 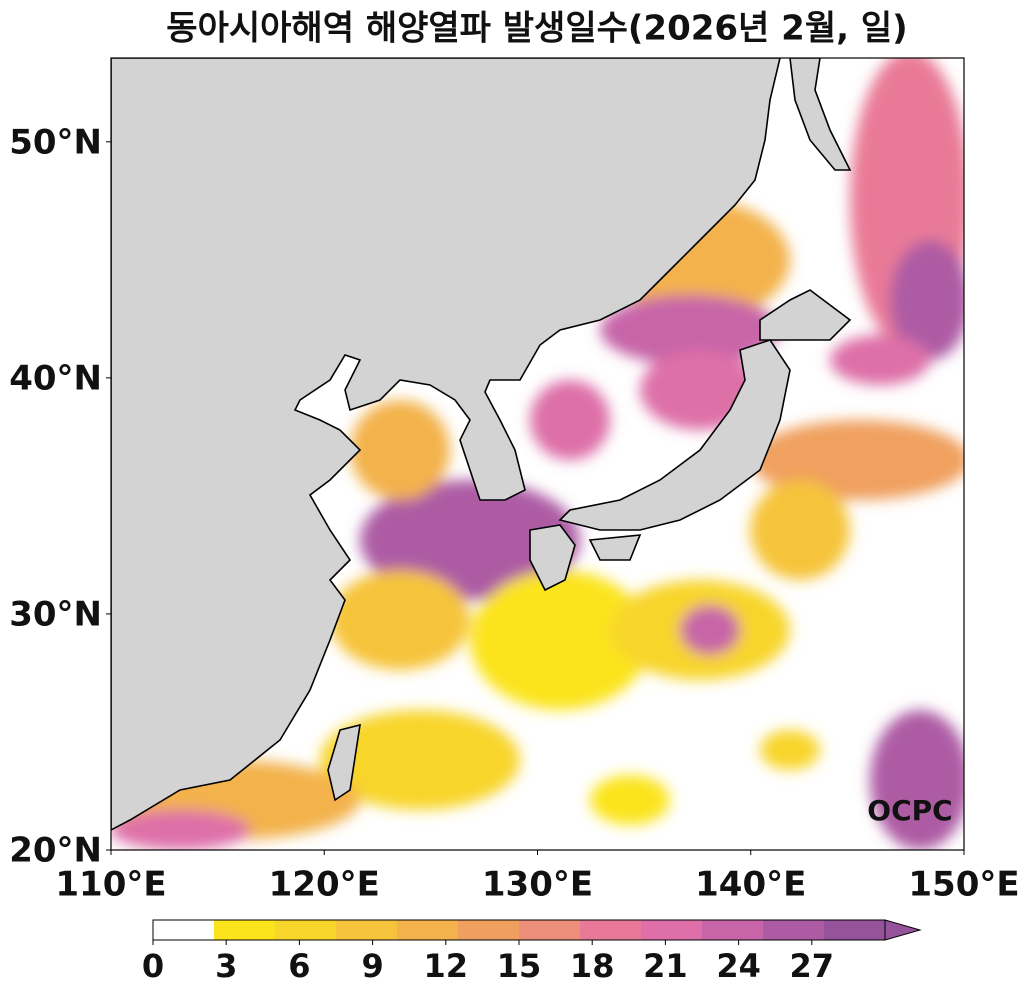 What do you see at coordinates (812, 966) in the screenshot?
I see `colorbar-tick-label: 27` at bounding box center [812, 966].